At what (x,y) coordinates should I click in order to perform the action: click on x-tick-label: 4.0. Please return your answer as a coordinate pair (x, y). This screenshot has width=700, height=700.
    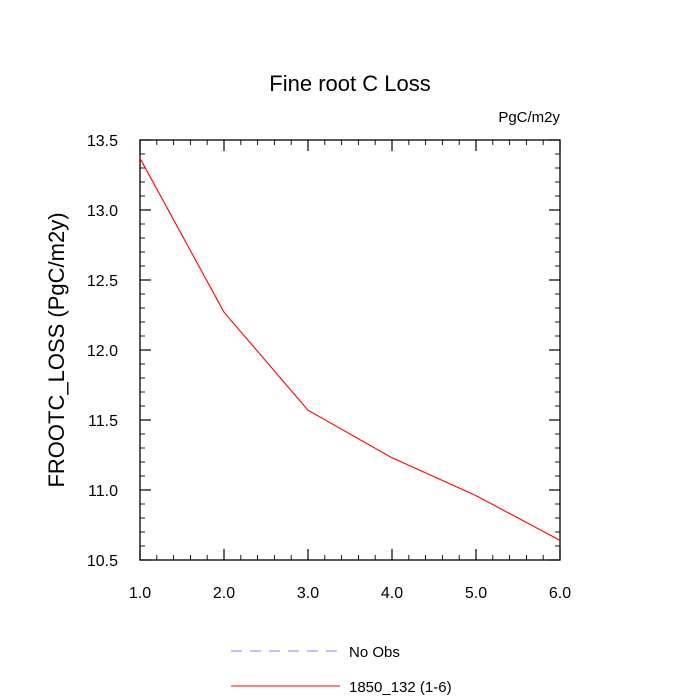
    Looking at the image, I should click on (392, 593).